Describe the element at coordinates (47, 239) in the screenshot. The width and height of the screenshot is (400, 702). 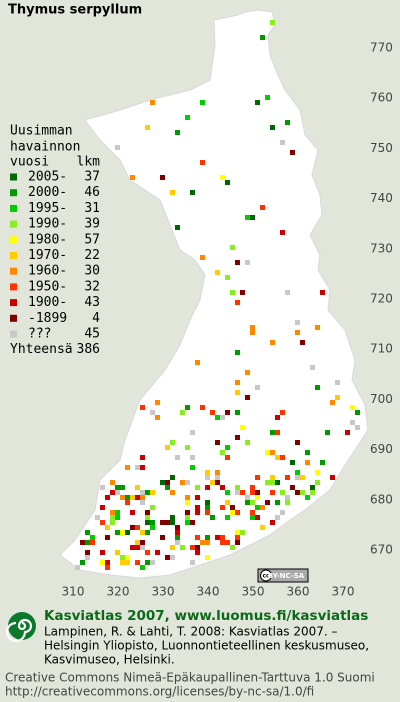
I see `legend-label: 1980-` at that location.